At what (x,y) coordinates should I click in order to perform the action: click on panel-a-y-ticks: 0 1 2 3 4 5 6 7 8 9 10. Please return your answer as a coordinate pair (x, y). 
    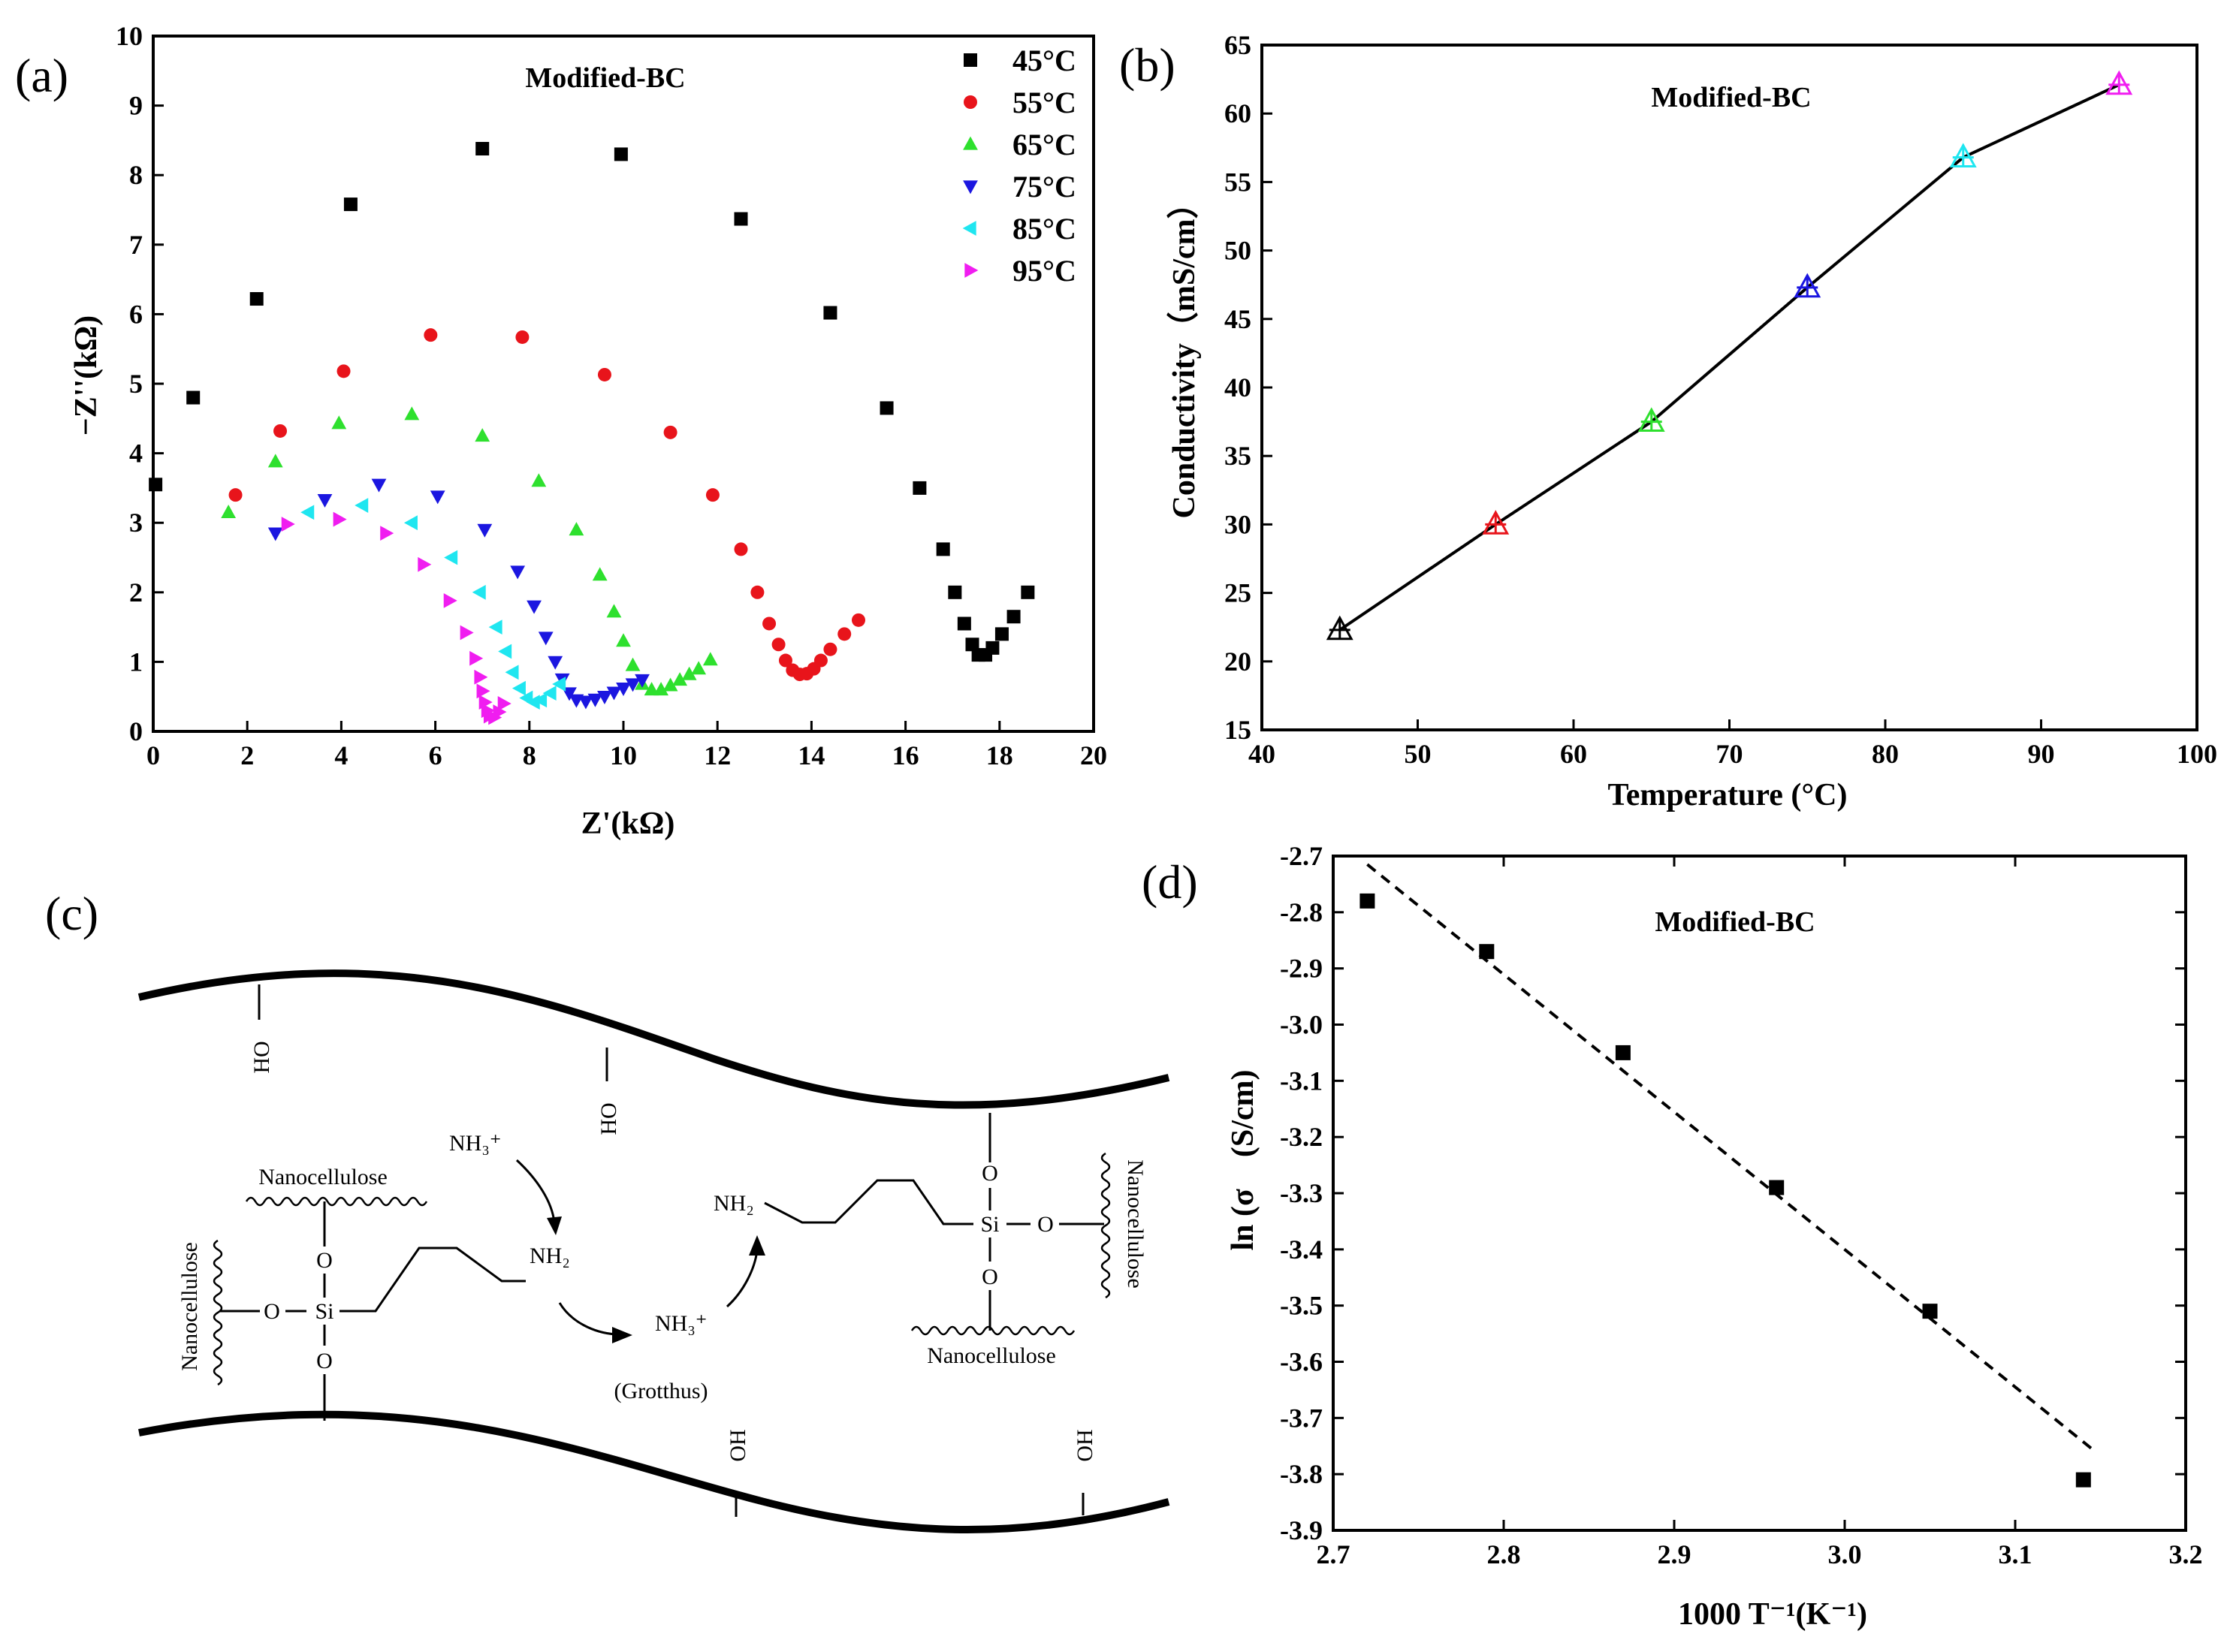
    Looking at the image, I should click on (140, 383).